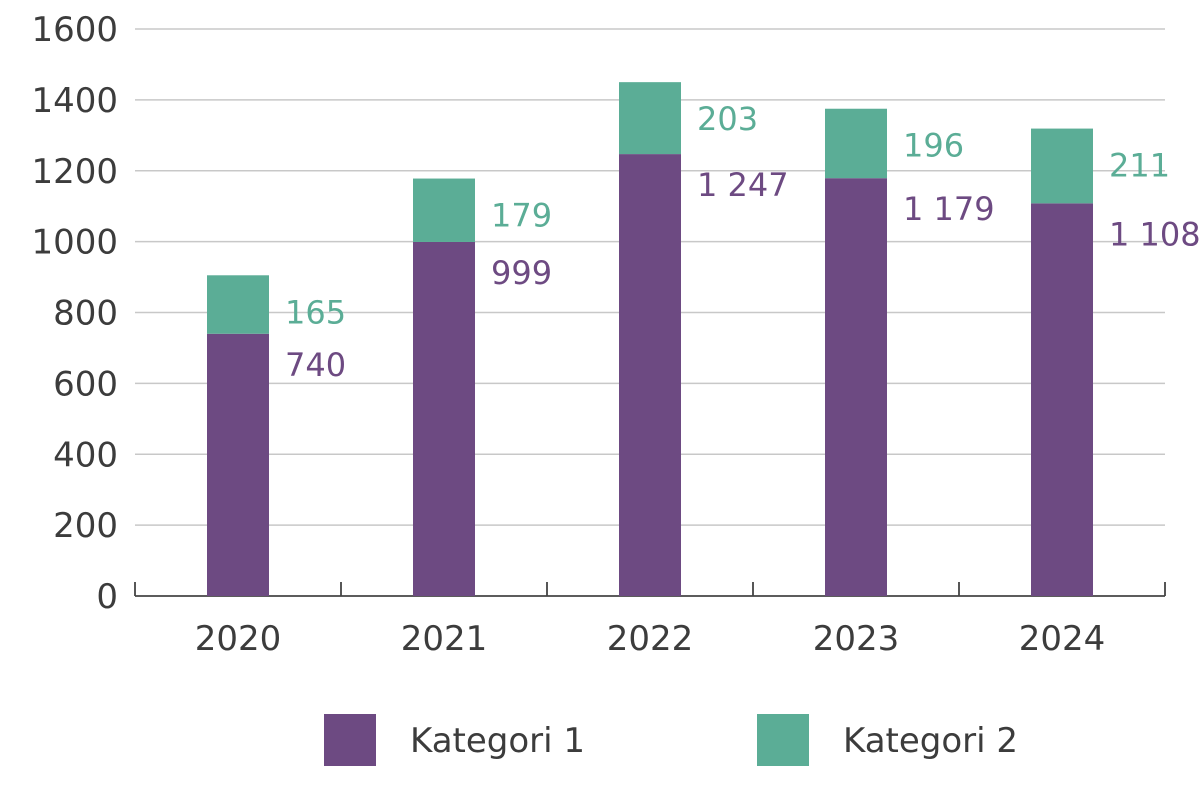 This screenshot has height=797, width=1200. Describe the element at coordinates (949, 209) in the screenshot. I see `data-label-kategori-1: 1 179` at that location.